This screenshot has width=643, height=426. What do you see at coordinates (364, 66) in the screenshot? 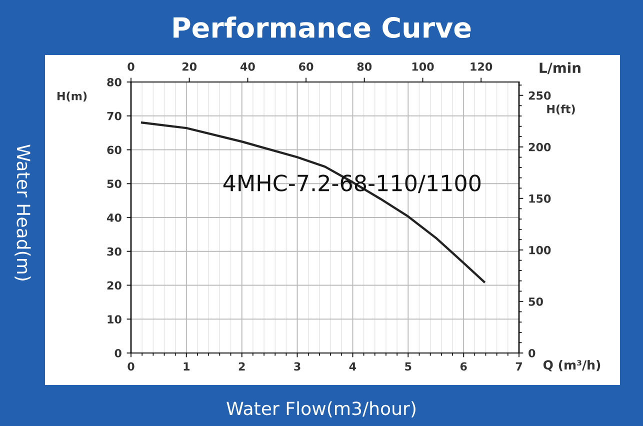
I see `x2-tick-label: 80` at bounding box center [364, 66].